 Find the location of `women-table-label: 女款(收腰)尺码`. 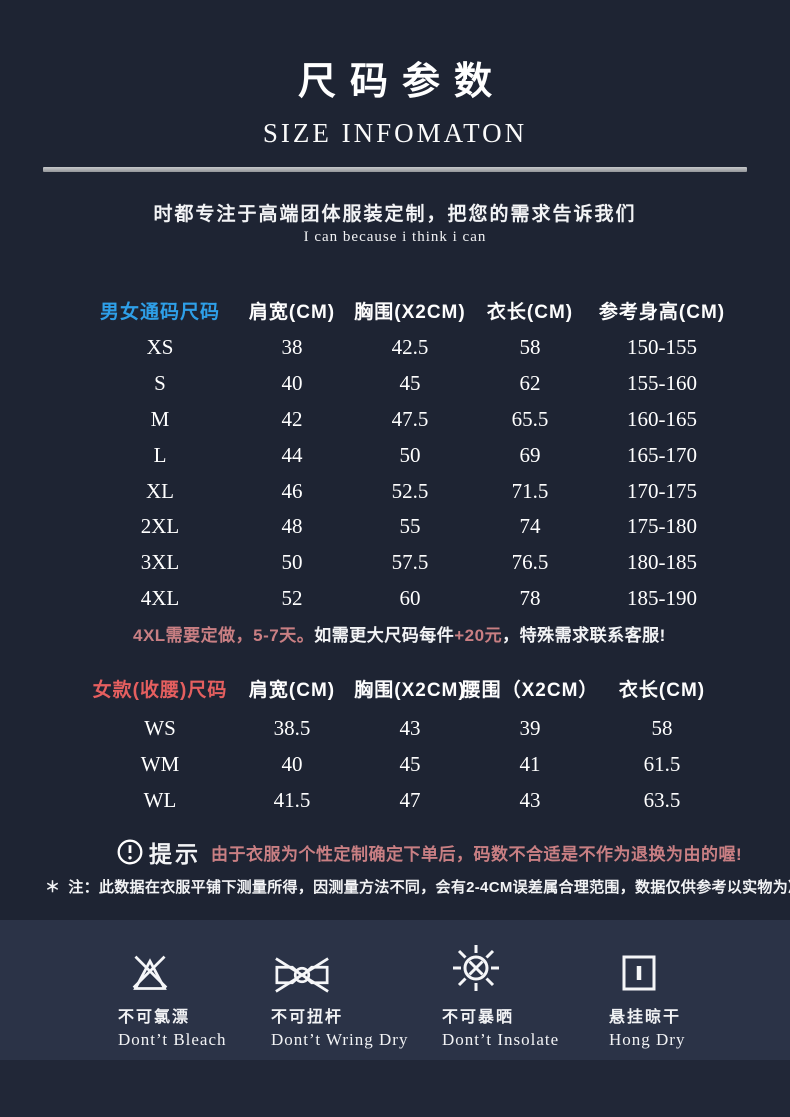

women-table-label: 女款(收腰)尺码 is located at coordinates (160, 690).